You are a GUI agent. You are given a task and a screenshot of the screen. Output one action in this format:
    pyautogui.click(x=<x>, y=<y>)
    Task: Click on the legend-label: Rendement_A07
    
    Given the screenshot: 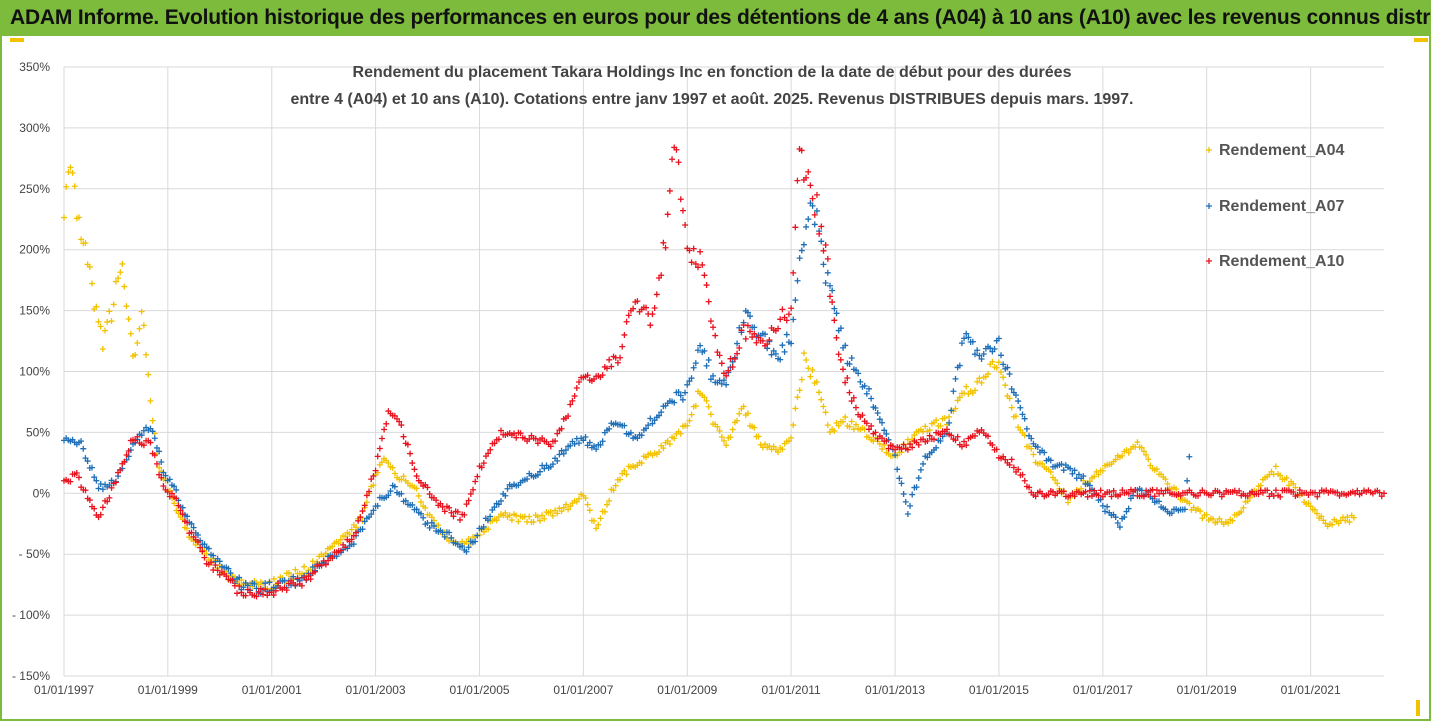 What is the action you would take?
    pyautogui.click(x=1281, y=206)
    